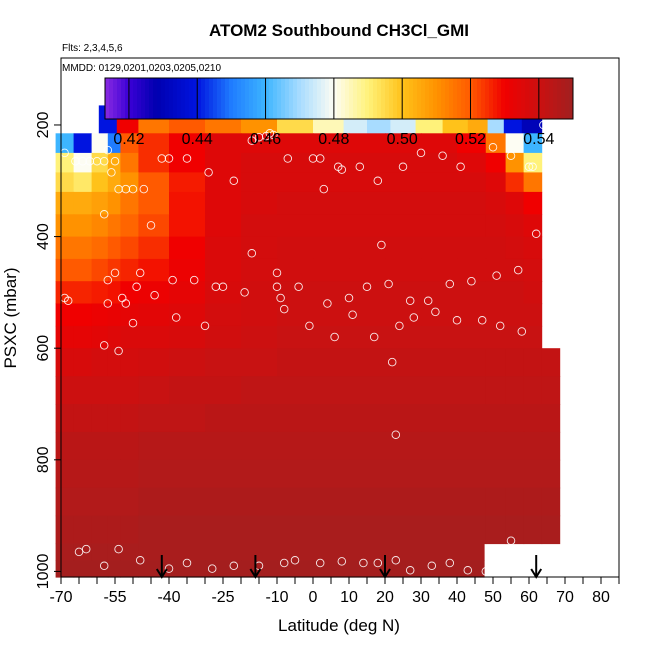 Image resolution: width=650 pixels, height=650 pixels. Describe the element at coordinates (529, 597) in the screenshot. I see `x-tick-label: 60` at that location.